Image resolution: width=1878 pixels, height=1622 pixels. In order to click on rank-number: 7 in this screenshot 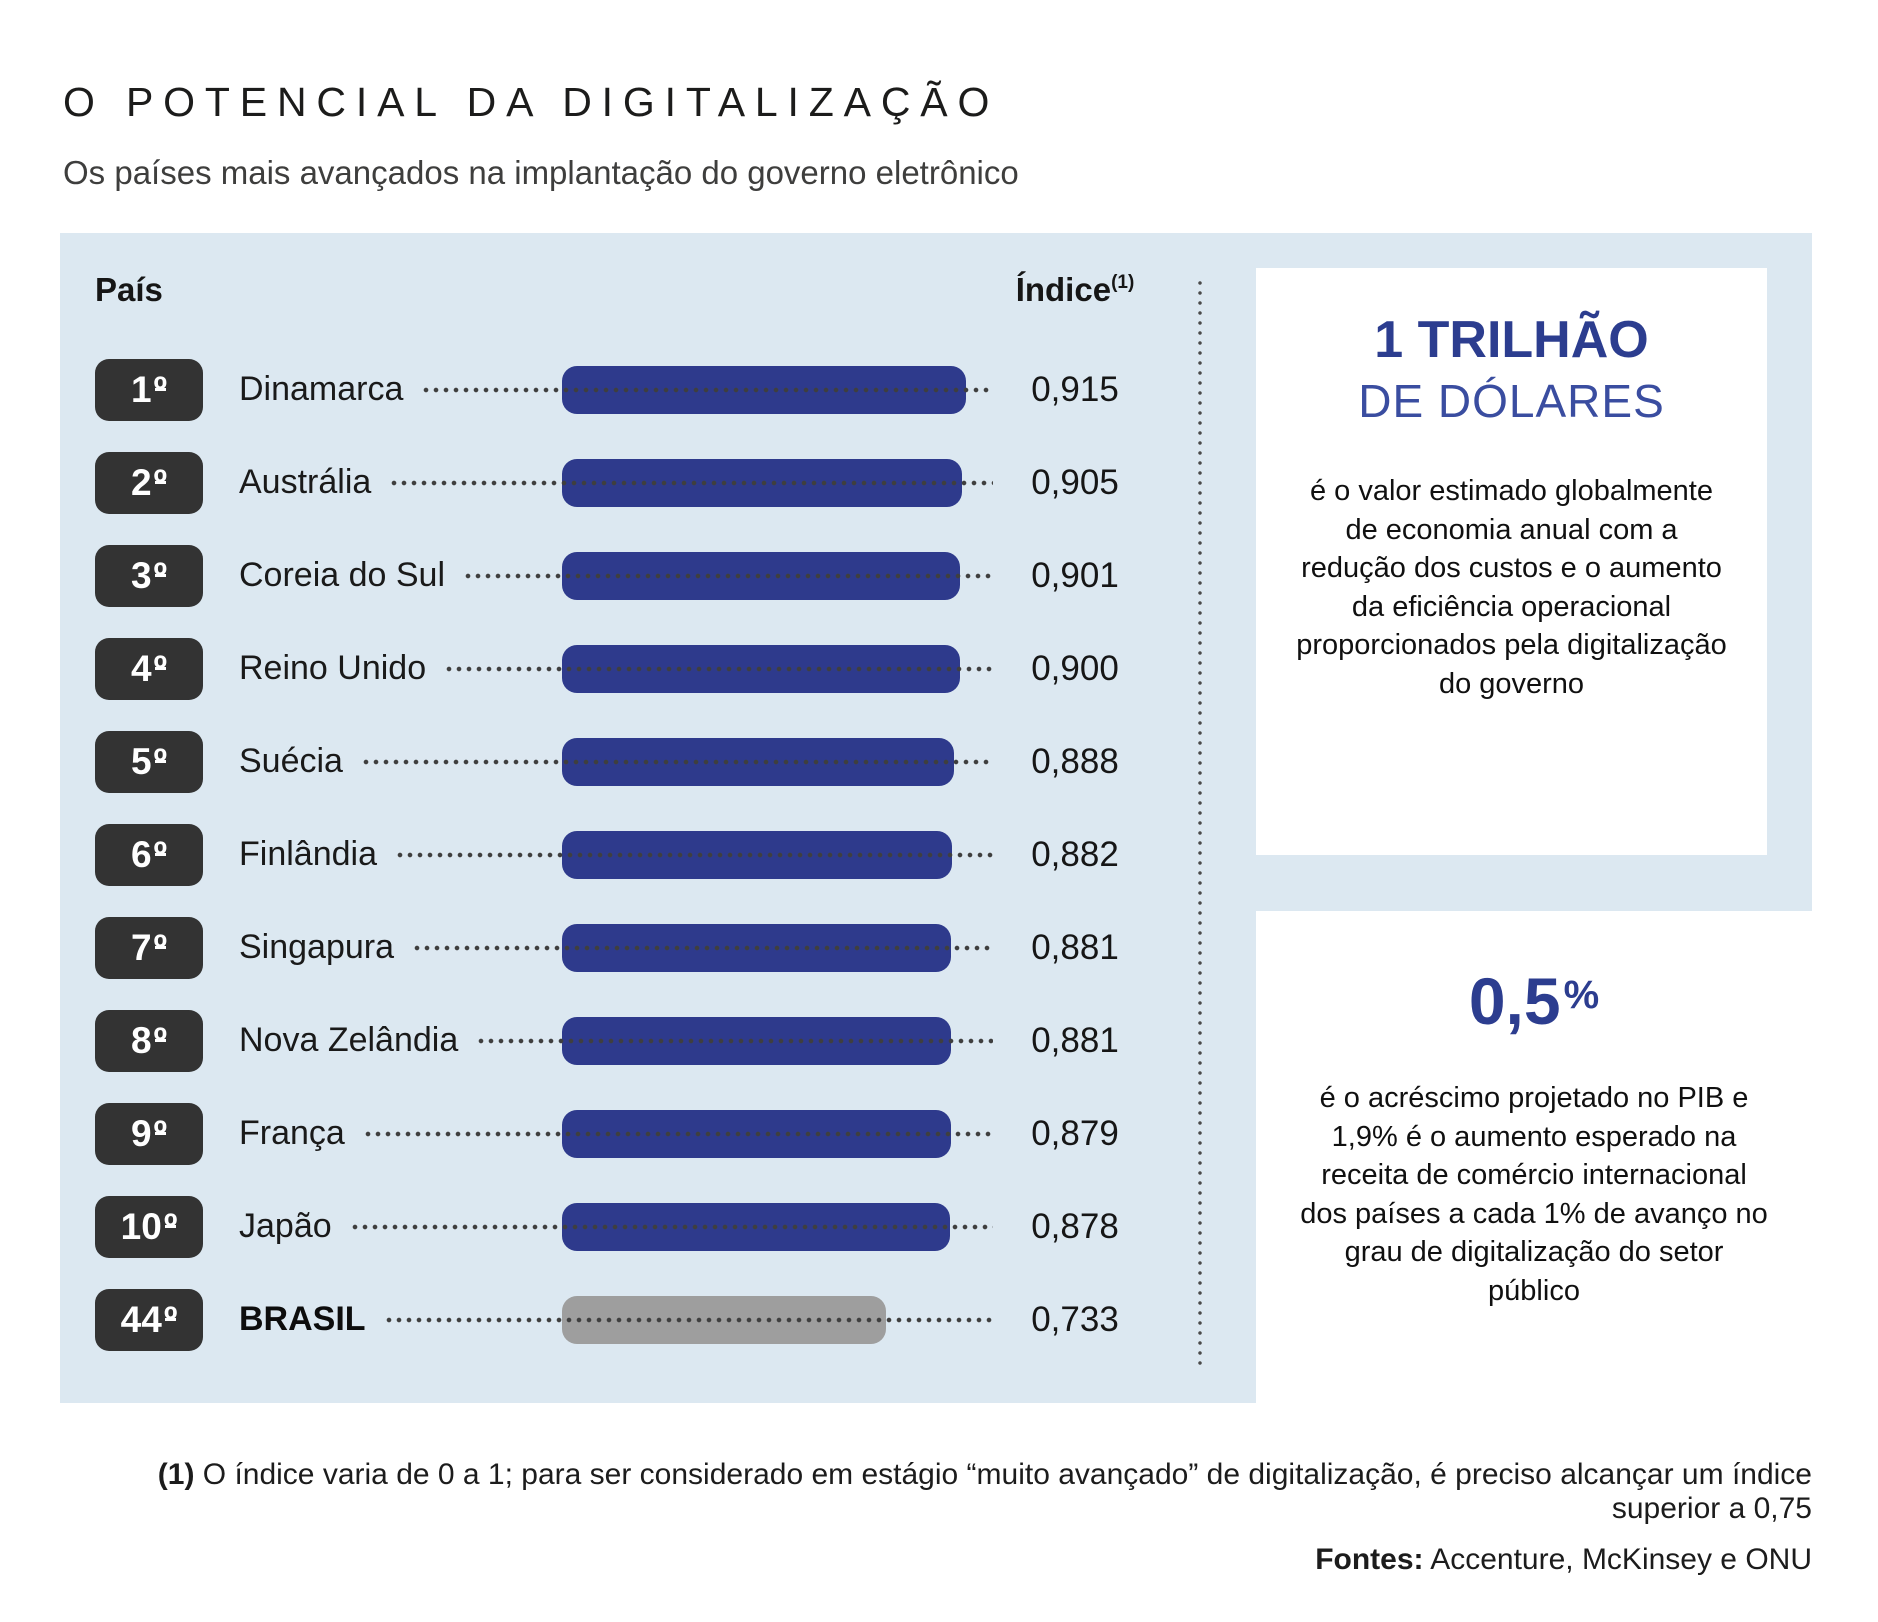, I will do `click(141, 947)`.